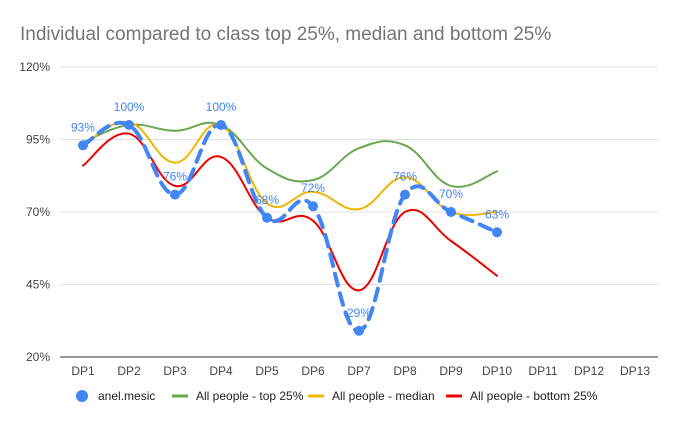 Image resolution: width=680 pixels, height=428 pixels. I want to click on y-axis-ticks: 20% 45% 70% 95% 120%, so click(34, 212).